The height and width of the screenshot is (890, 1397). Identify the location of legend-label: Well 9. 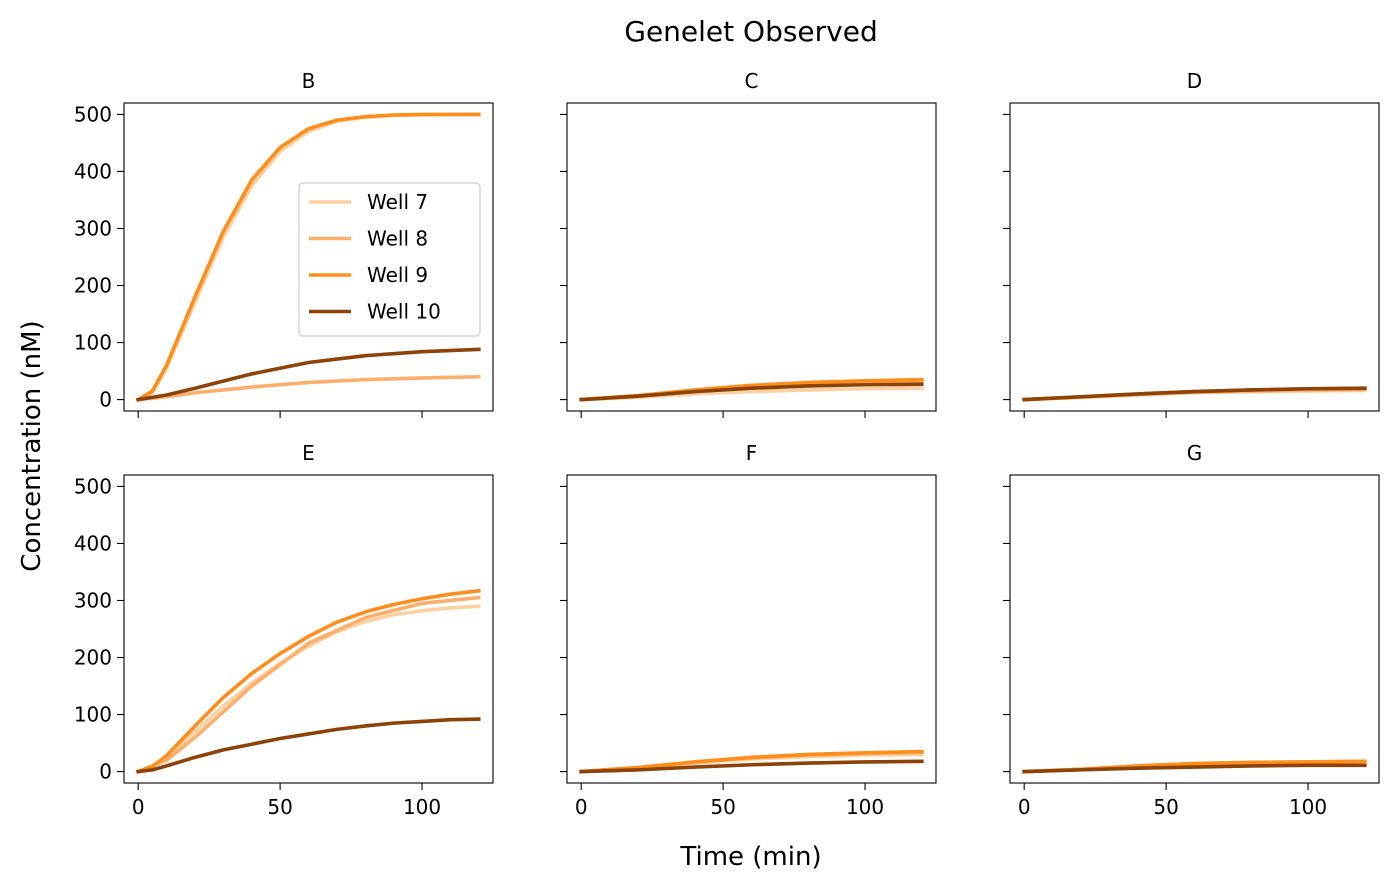
(397, 275).